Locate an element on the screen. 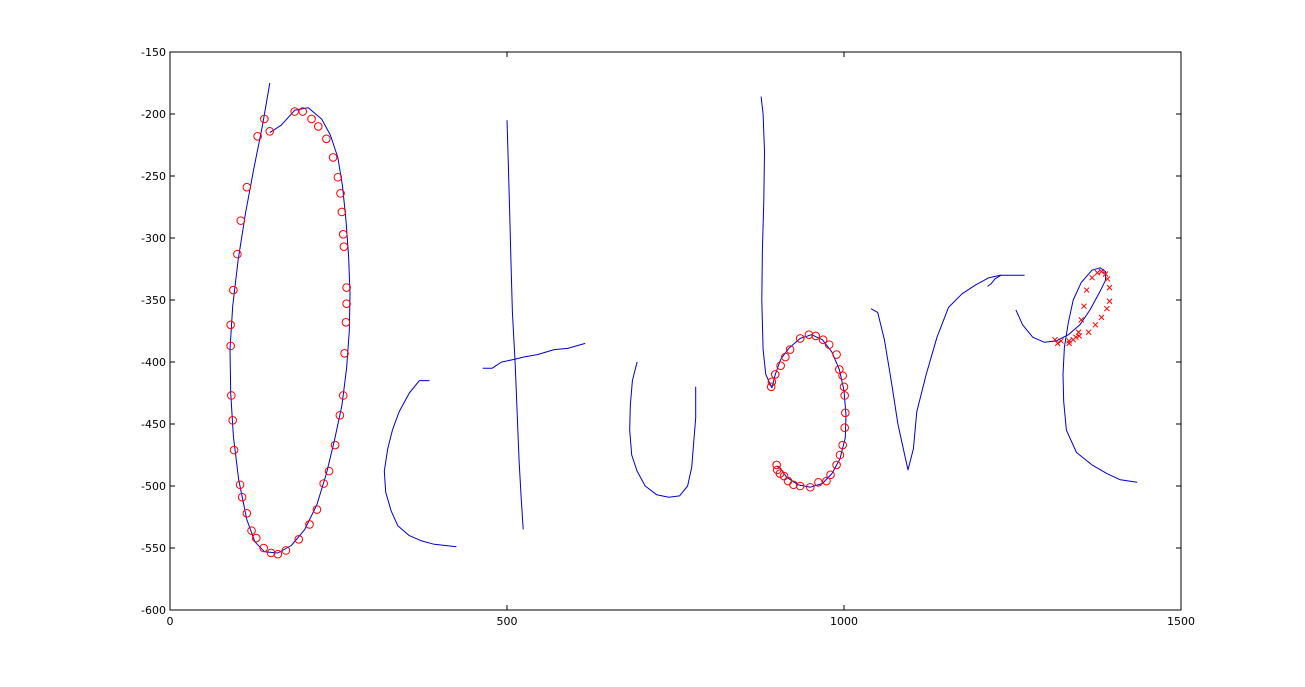 This screenshot has width=1305, height=687. y-tick-label: -350 is located at coordinates (153, 300).